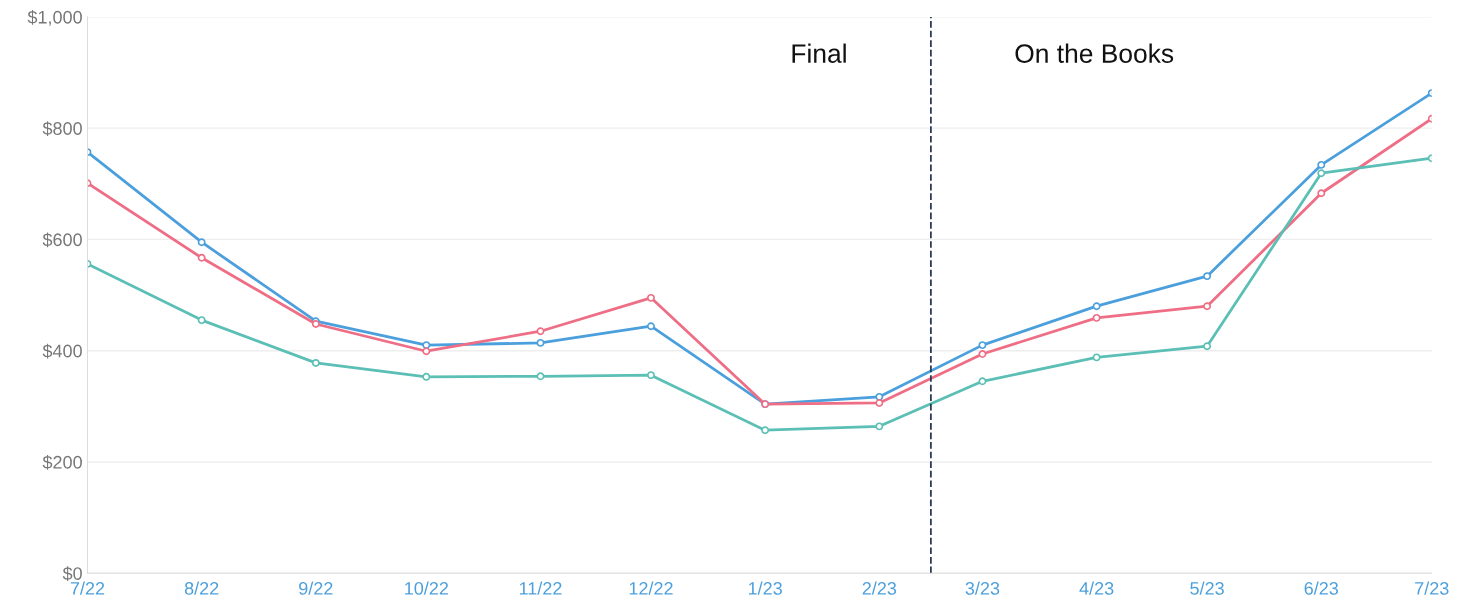 The height and width of the screenshot is (604, 1458). I want to click on x-tick-label: 8/22, so click(201, 588).